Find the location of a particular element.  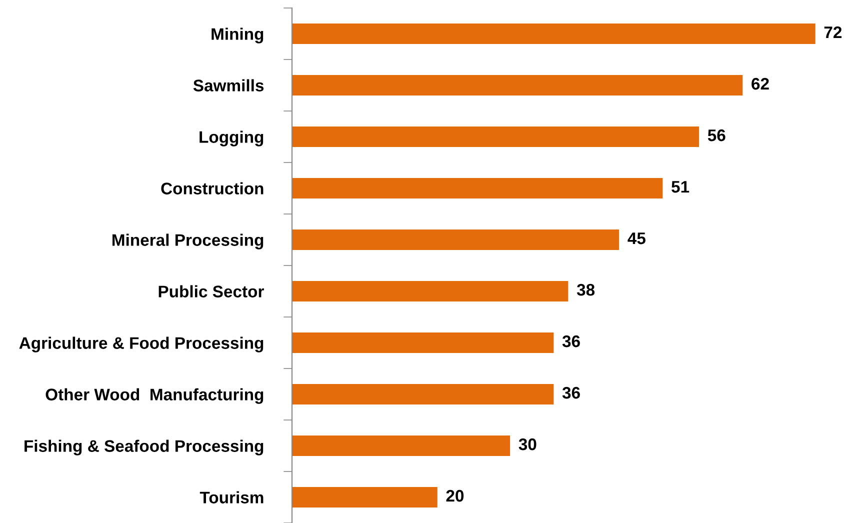

y-tick-label: Mineral Processing is located at coordinates (188, 242).